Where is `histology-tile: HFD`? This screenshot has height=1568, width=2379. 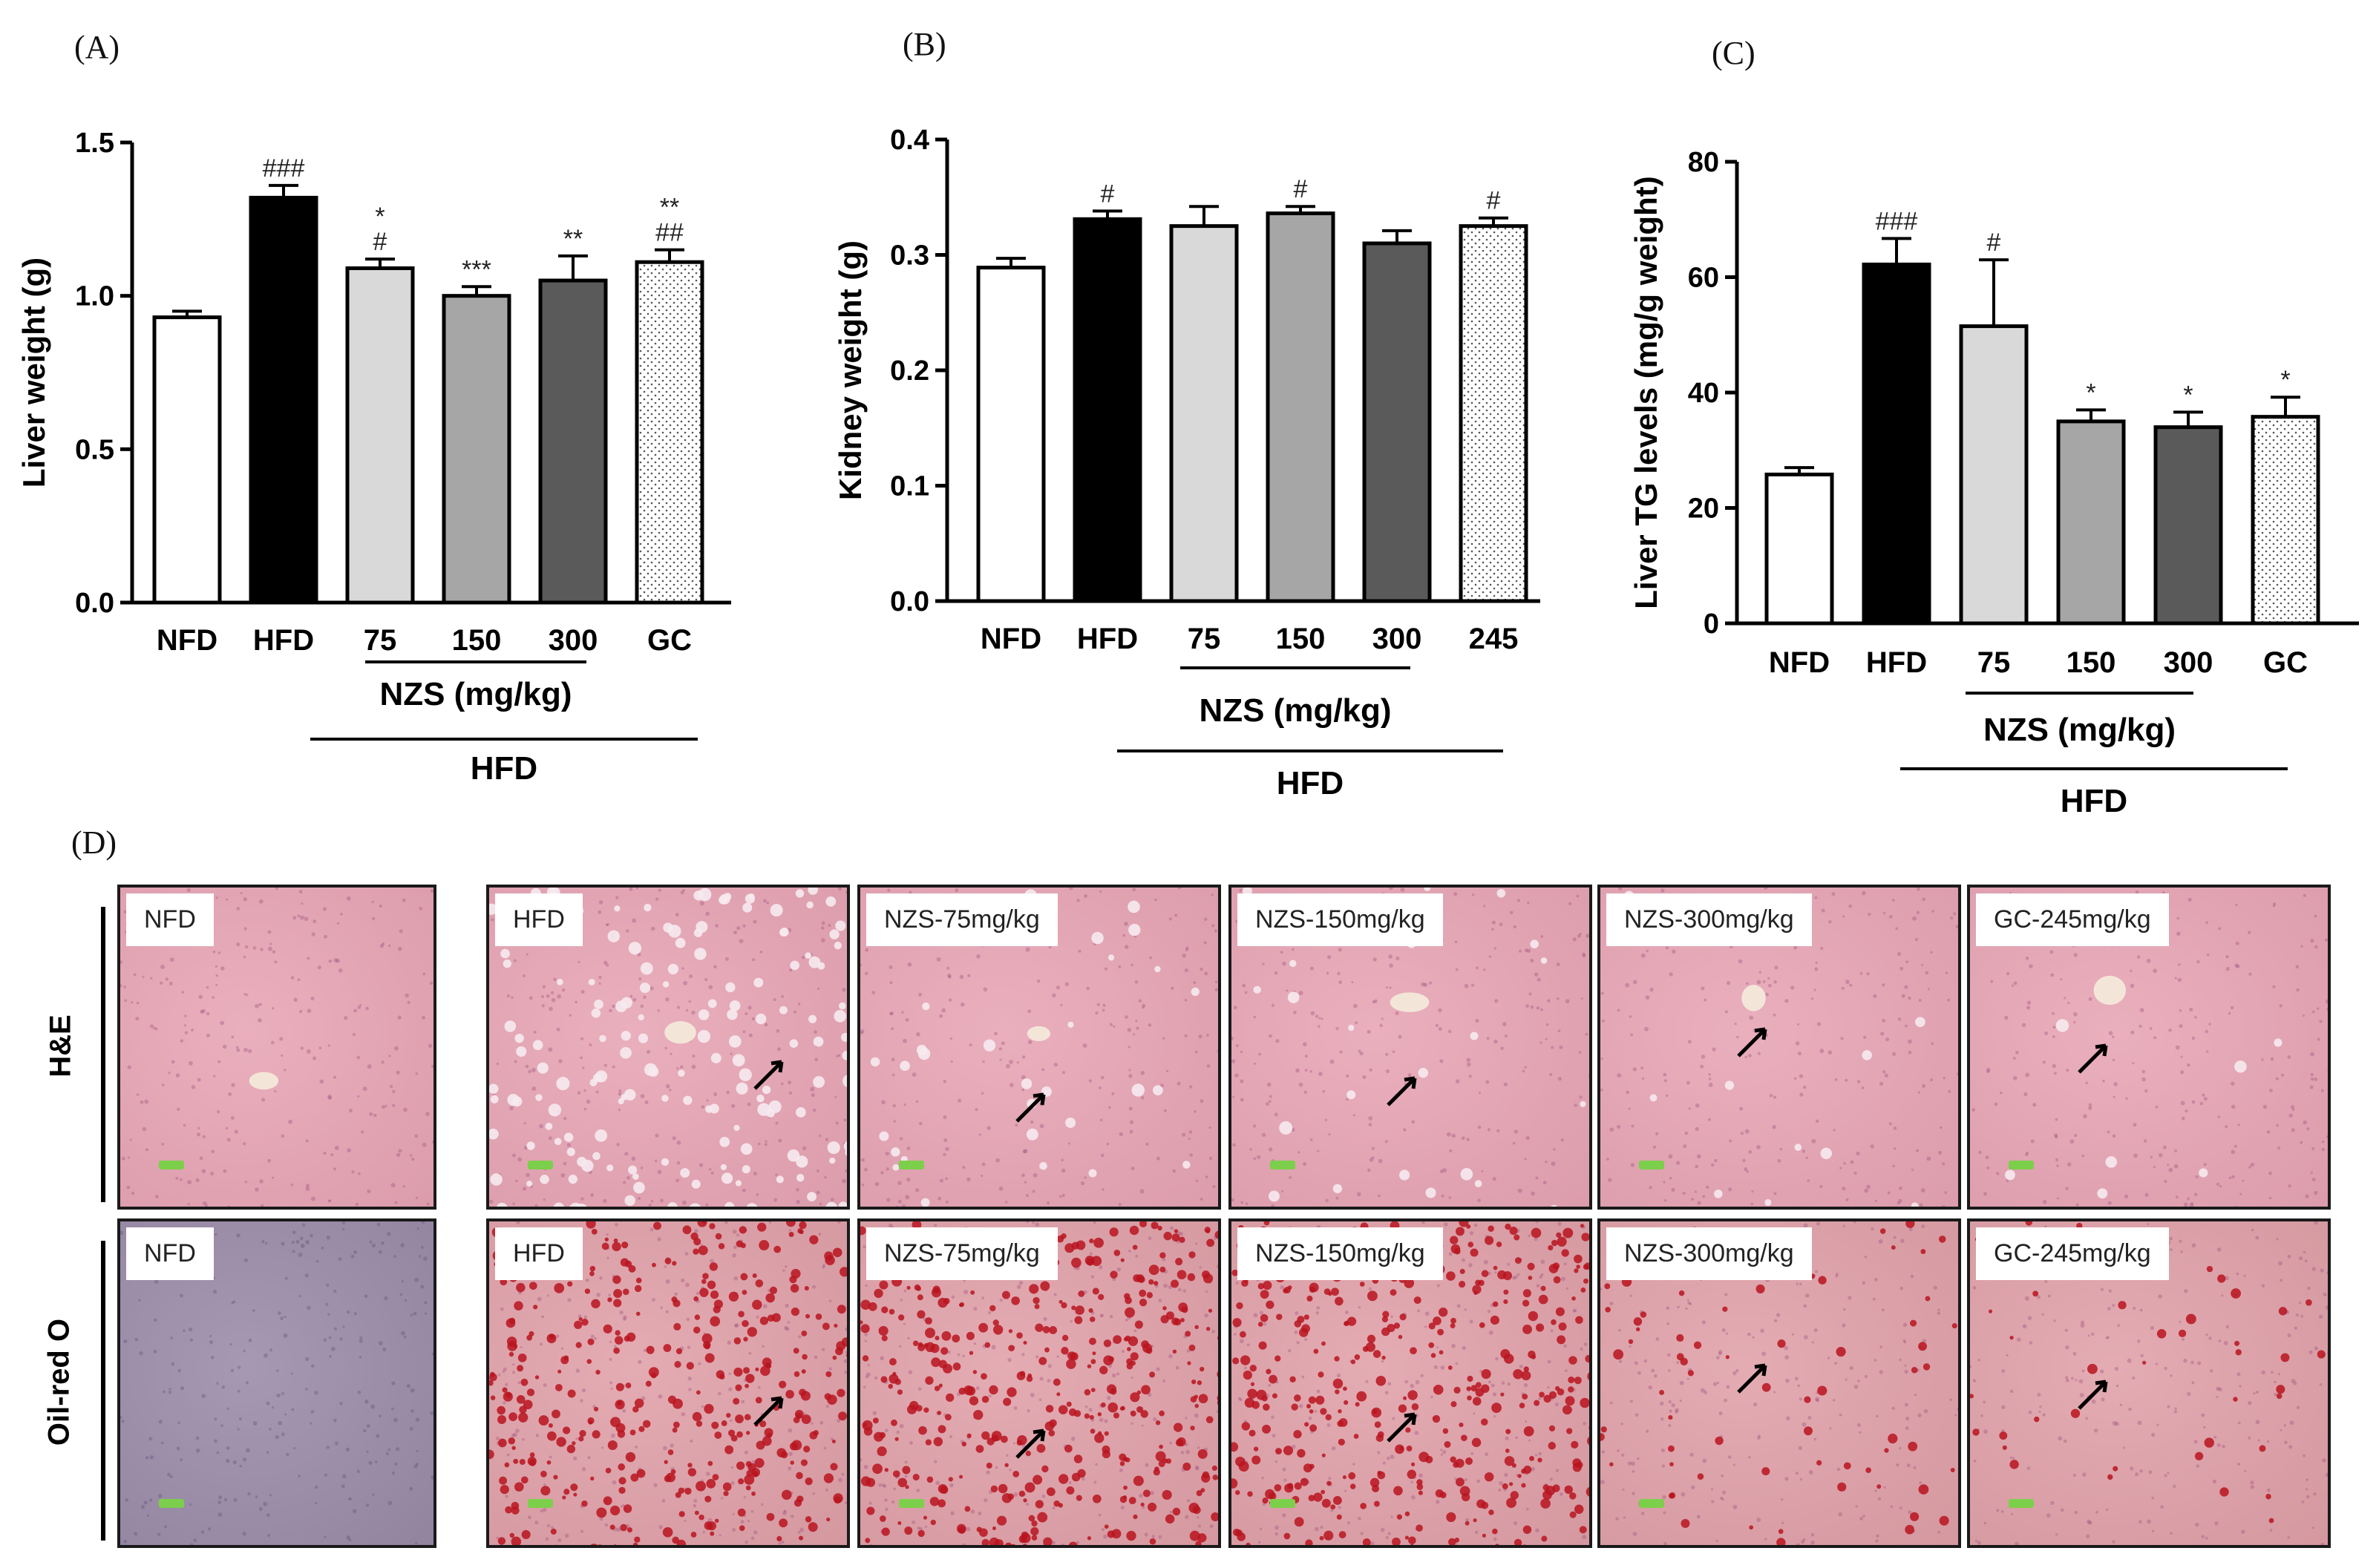
histology-tile: HFD is located at coordinates (668, 1383).